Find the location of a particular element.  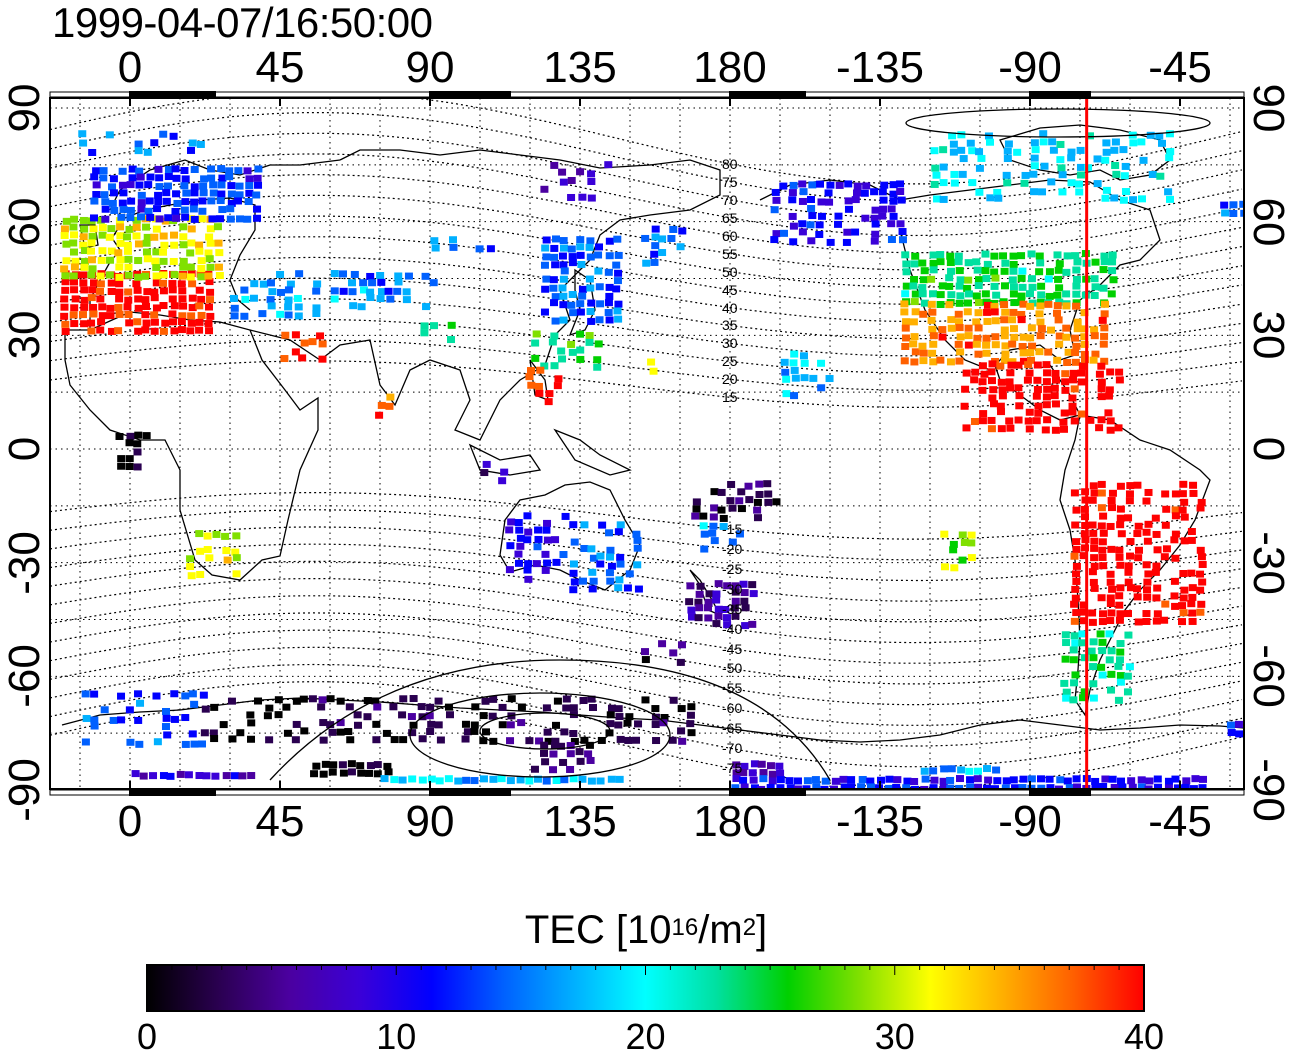

longitude-tick-label-bottom: -135 is located at coordinates (880, 821).